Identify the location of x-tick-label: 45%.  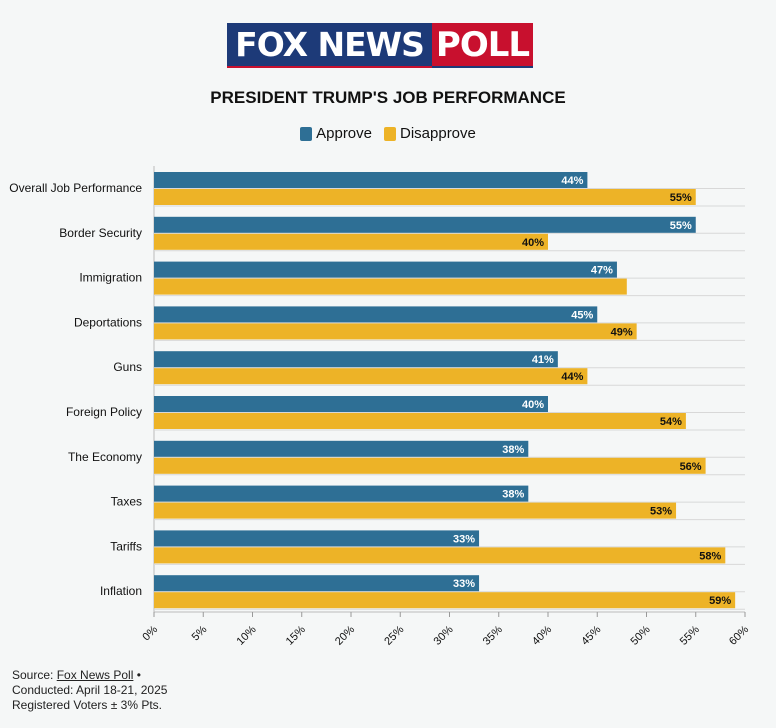
(591, 635).